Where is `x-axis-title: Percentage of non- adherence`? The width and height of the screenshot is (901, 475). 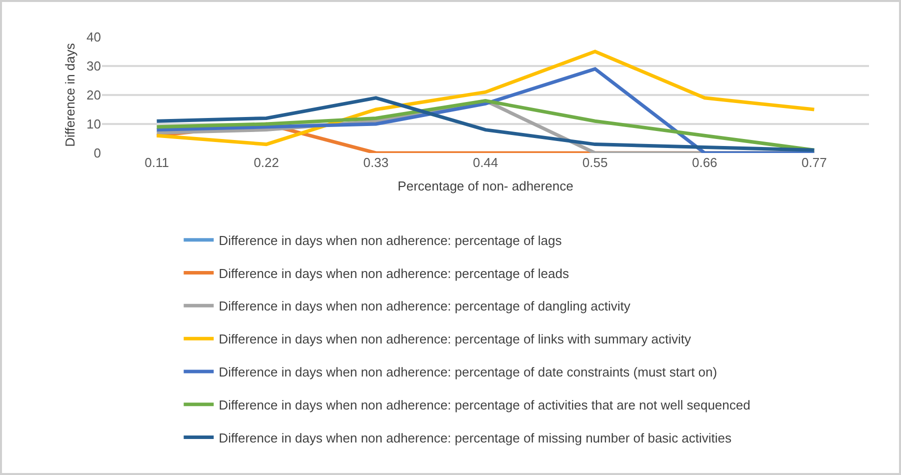 x-axis-title: Percentage of non- adherence is located at coordinates (486, 186).